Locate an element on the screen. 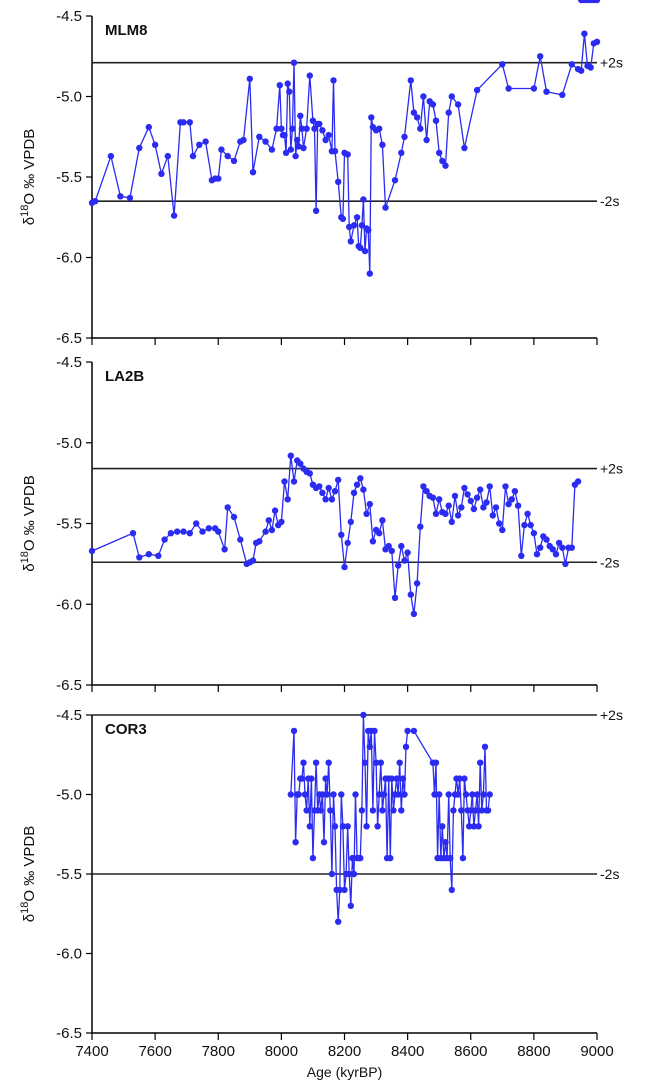 This screenshot has height=1087, width=651. x-tick-label: 8400 is located at coordinates (407, 1051).